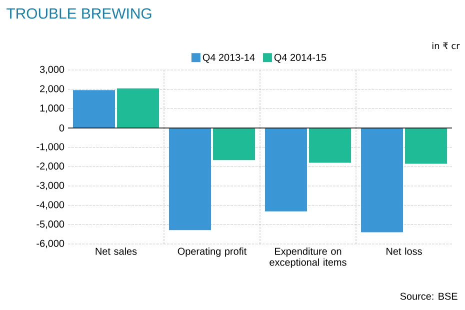 The width and height of the screenshot is (465, 310). I want to click on y-tick-label: -5,000, so click(50, 224).